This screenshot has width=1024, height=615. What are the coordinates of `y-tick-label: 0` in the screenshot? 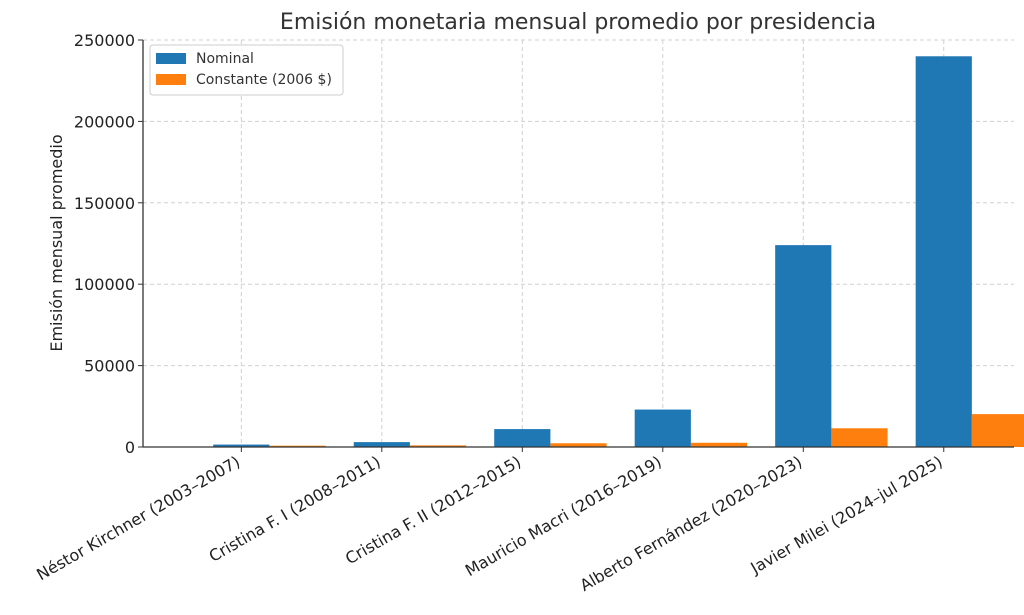 It's located at (130, 447).